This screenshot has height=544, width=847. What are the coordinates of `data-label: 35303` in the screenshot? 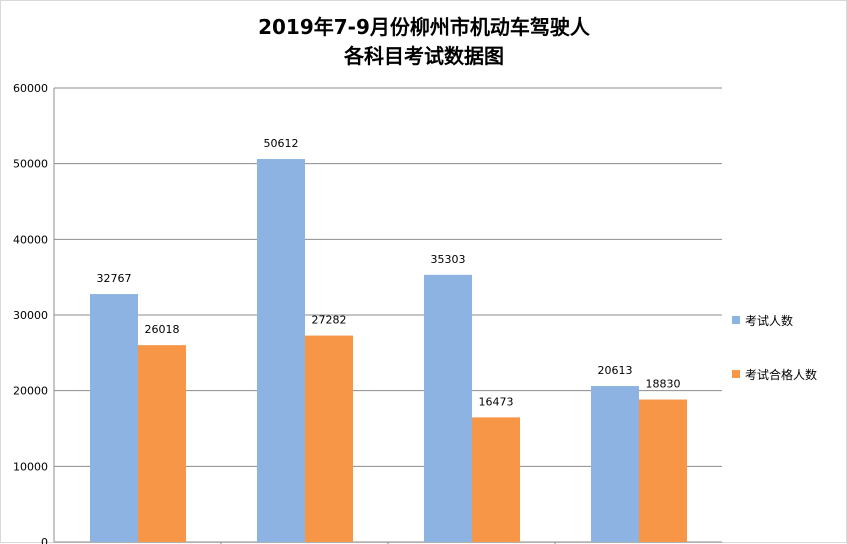 It's located at (448, 259).